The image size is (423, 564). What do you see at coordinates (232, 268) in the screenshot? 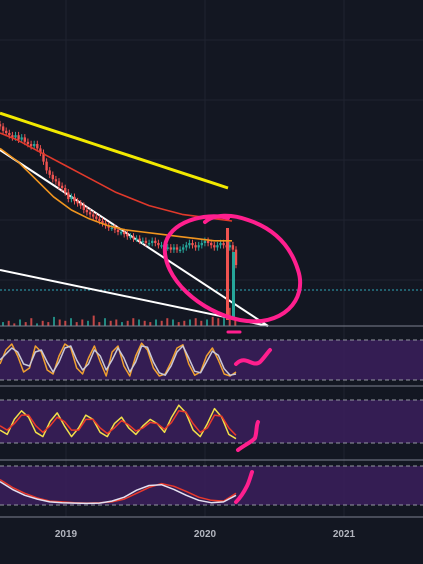
I see `annotation-circle` at bounding box center [232, 268].